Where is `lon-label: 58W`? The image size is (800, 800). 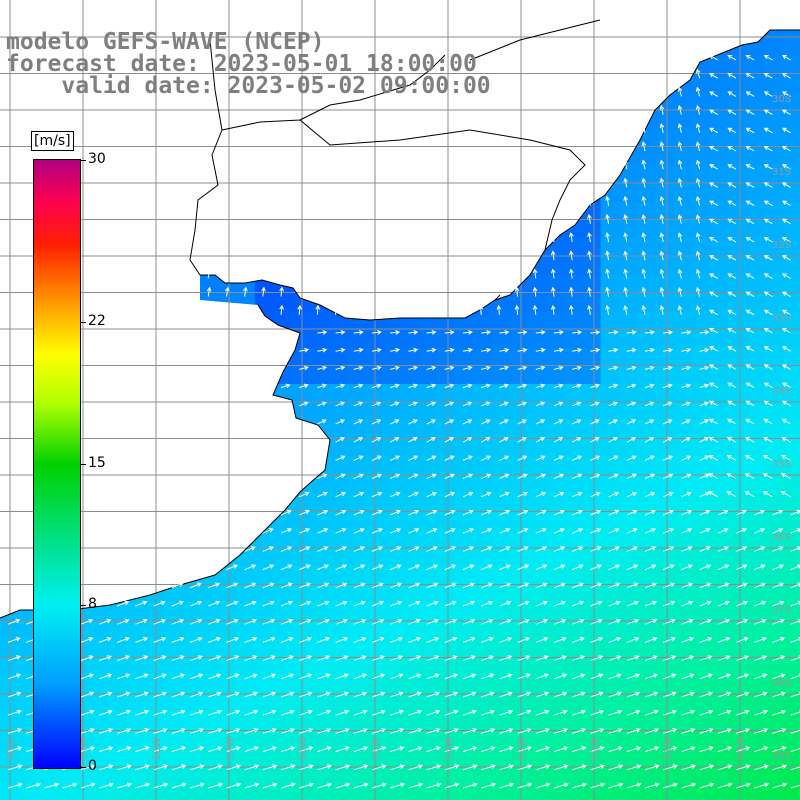
lon-label: 58W is located at coordinates (157, 748).